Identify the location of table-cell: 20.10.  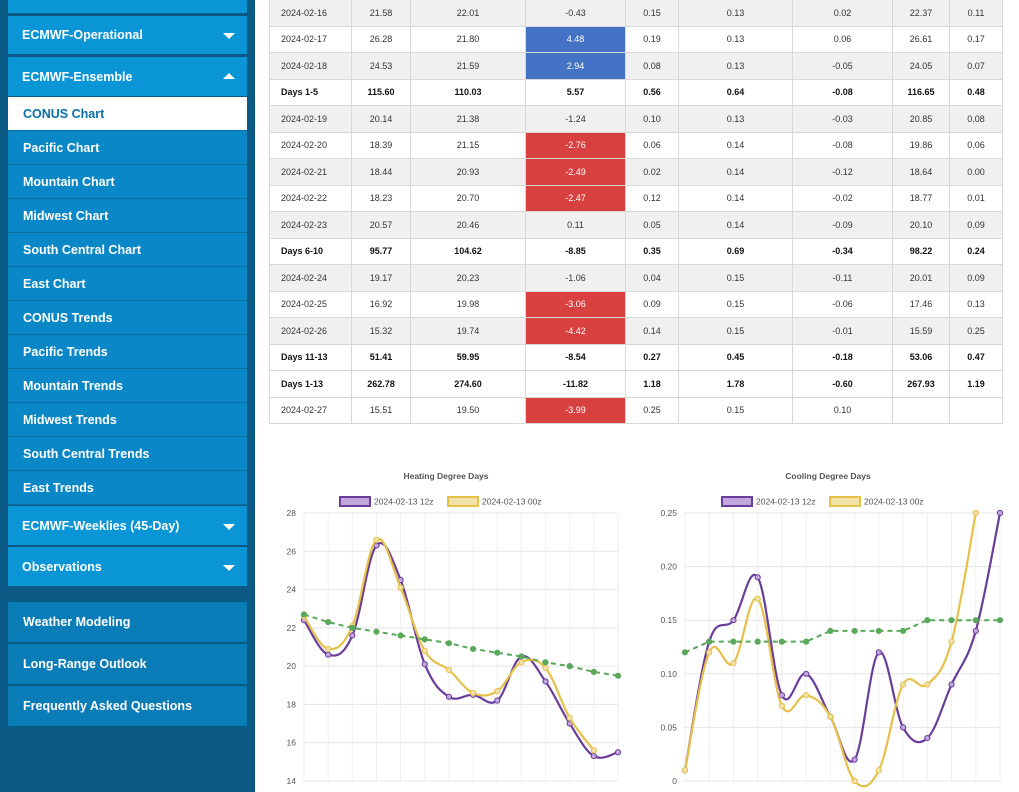
(921, 225).